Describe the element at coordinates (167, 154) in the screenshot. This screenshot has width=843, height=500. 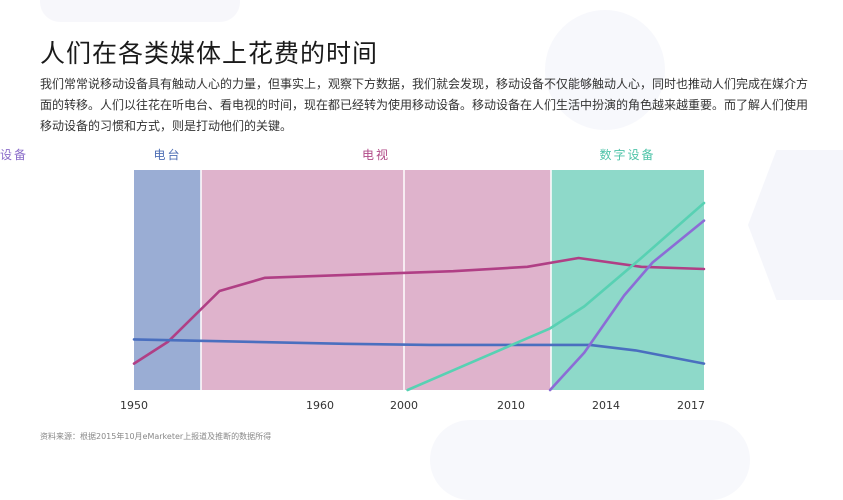
I see `era-label-0: 电台` at that location.